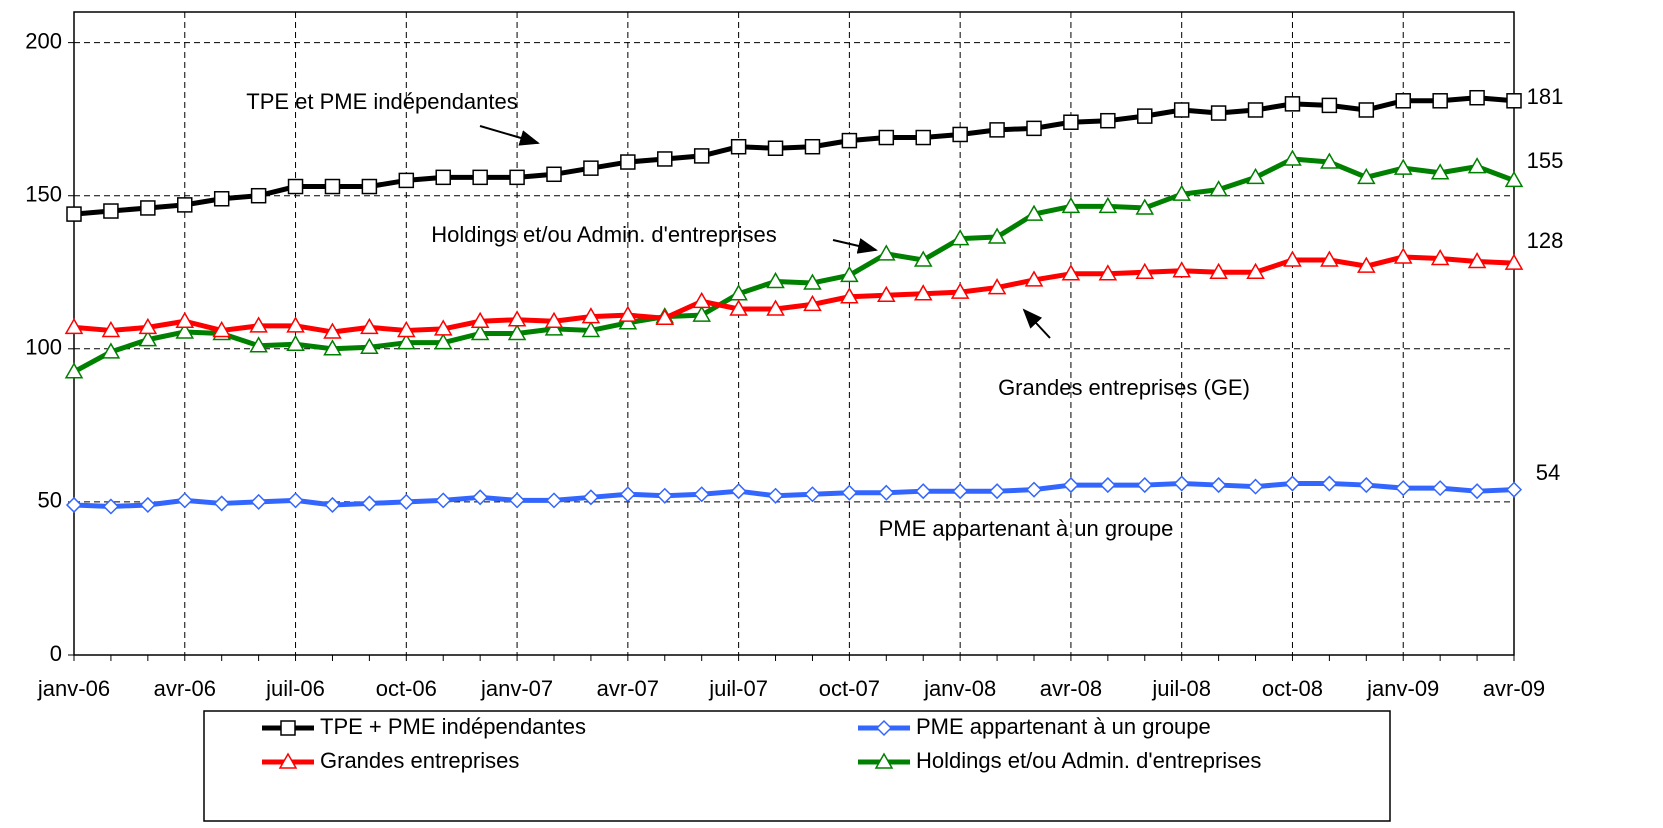  Describe the element at coordinates (43, 194) in the screenshot. I see `y-tick-label: 150` at that location.